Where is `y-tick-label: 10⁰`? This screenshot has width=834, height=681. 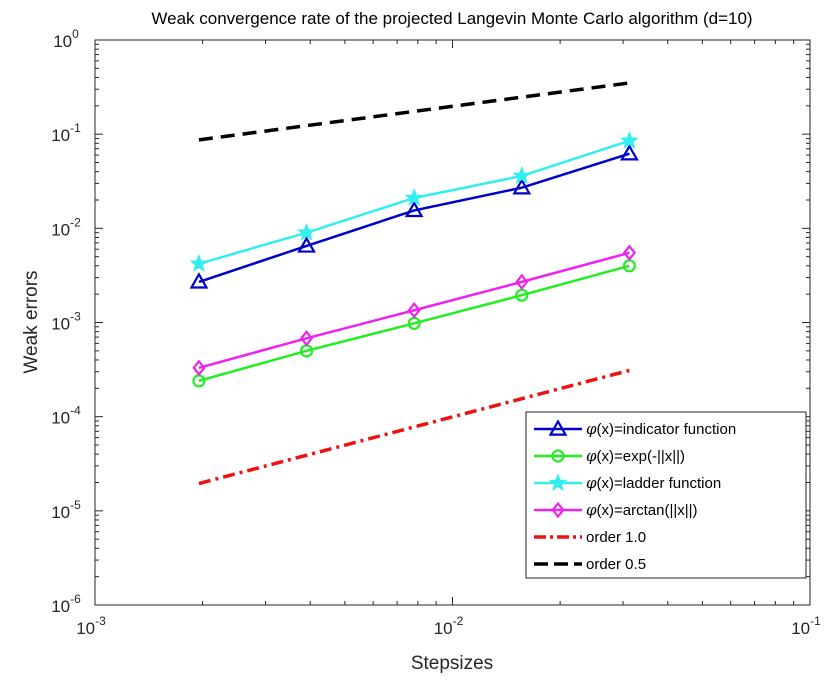 y-tick-label: 10⁰ is located at coordinates (66, 39).